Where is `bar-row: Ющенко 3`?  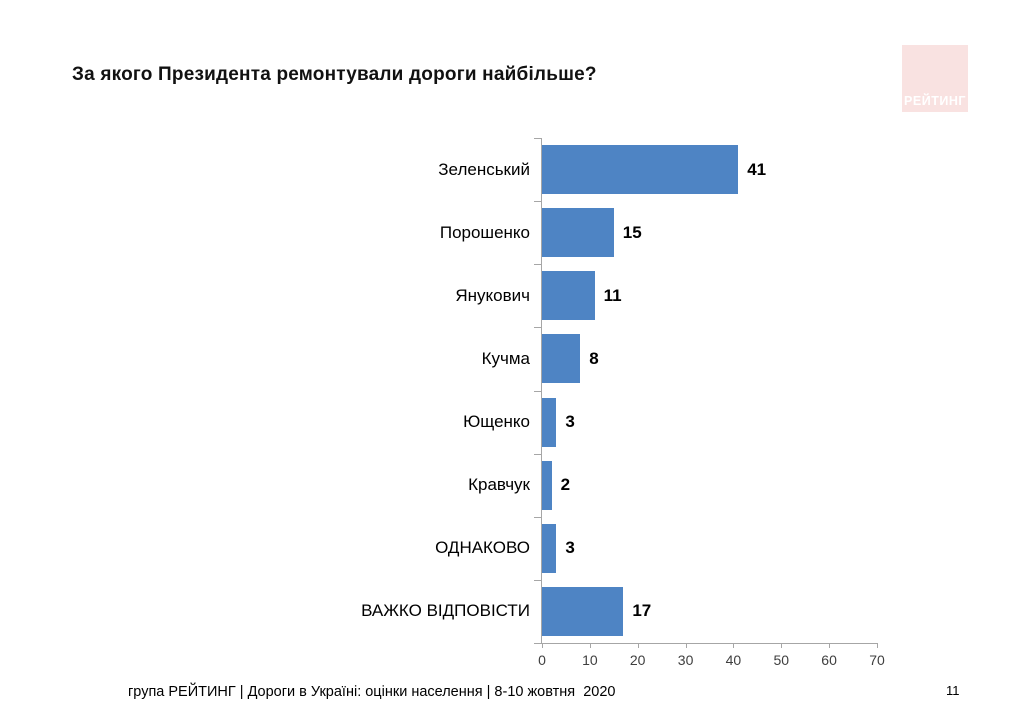 bar-row: Ющенко 3 is located at coordinates (512, 422).